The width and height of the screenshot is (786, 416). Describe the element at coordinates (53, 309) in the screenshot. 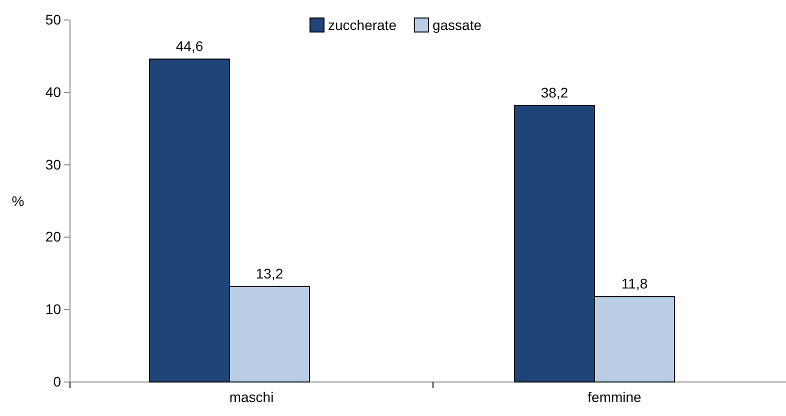

I see `y-tick-label: 10` at that location.